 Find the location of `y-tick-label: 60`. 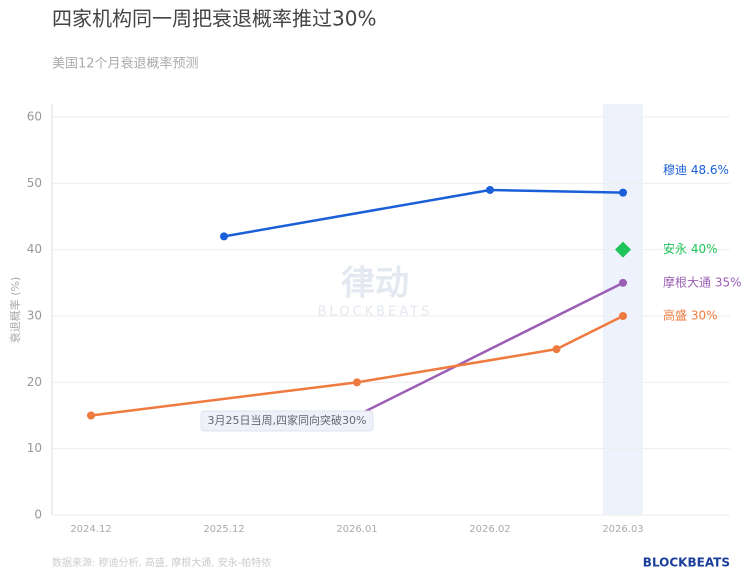

y-tick-label: 60 is located at coordinates (34, 117).